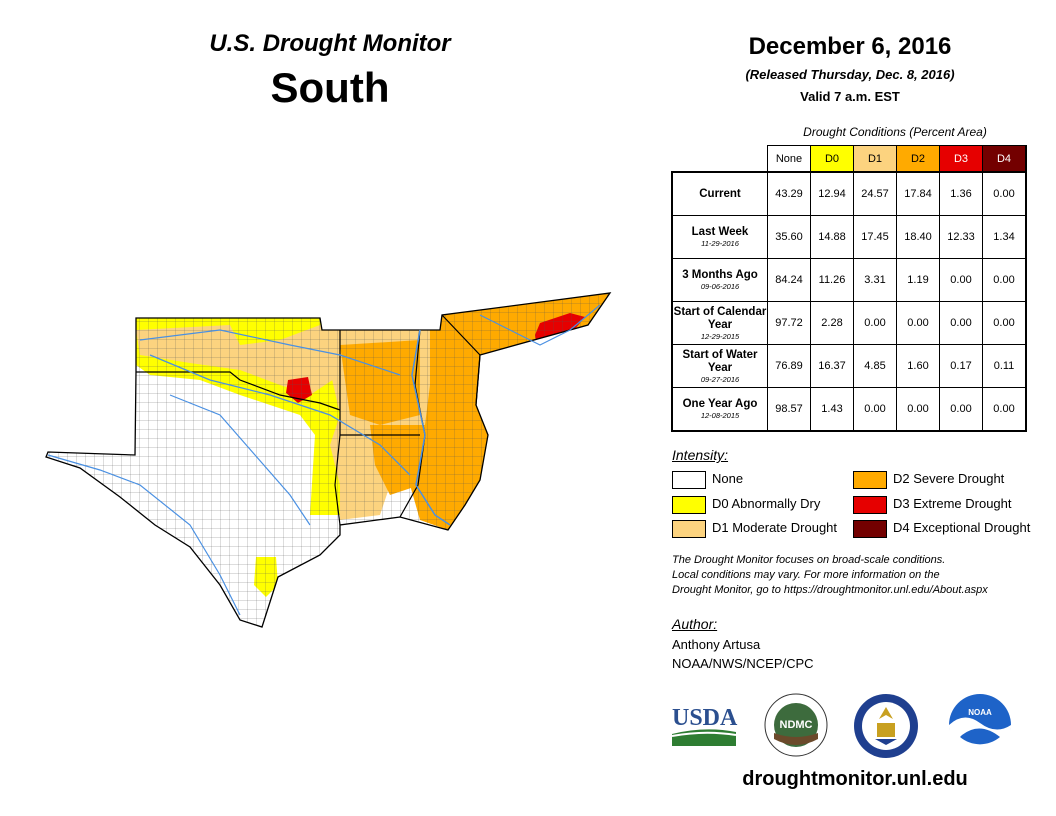  I want to click on map-date: December 6, 2016, so click(850, 46).